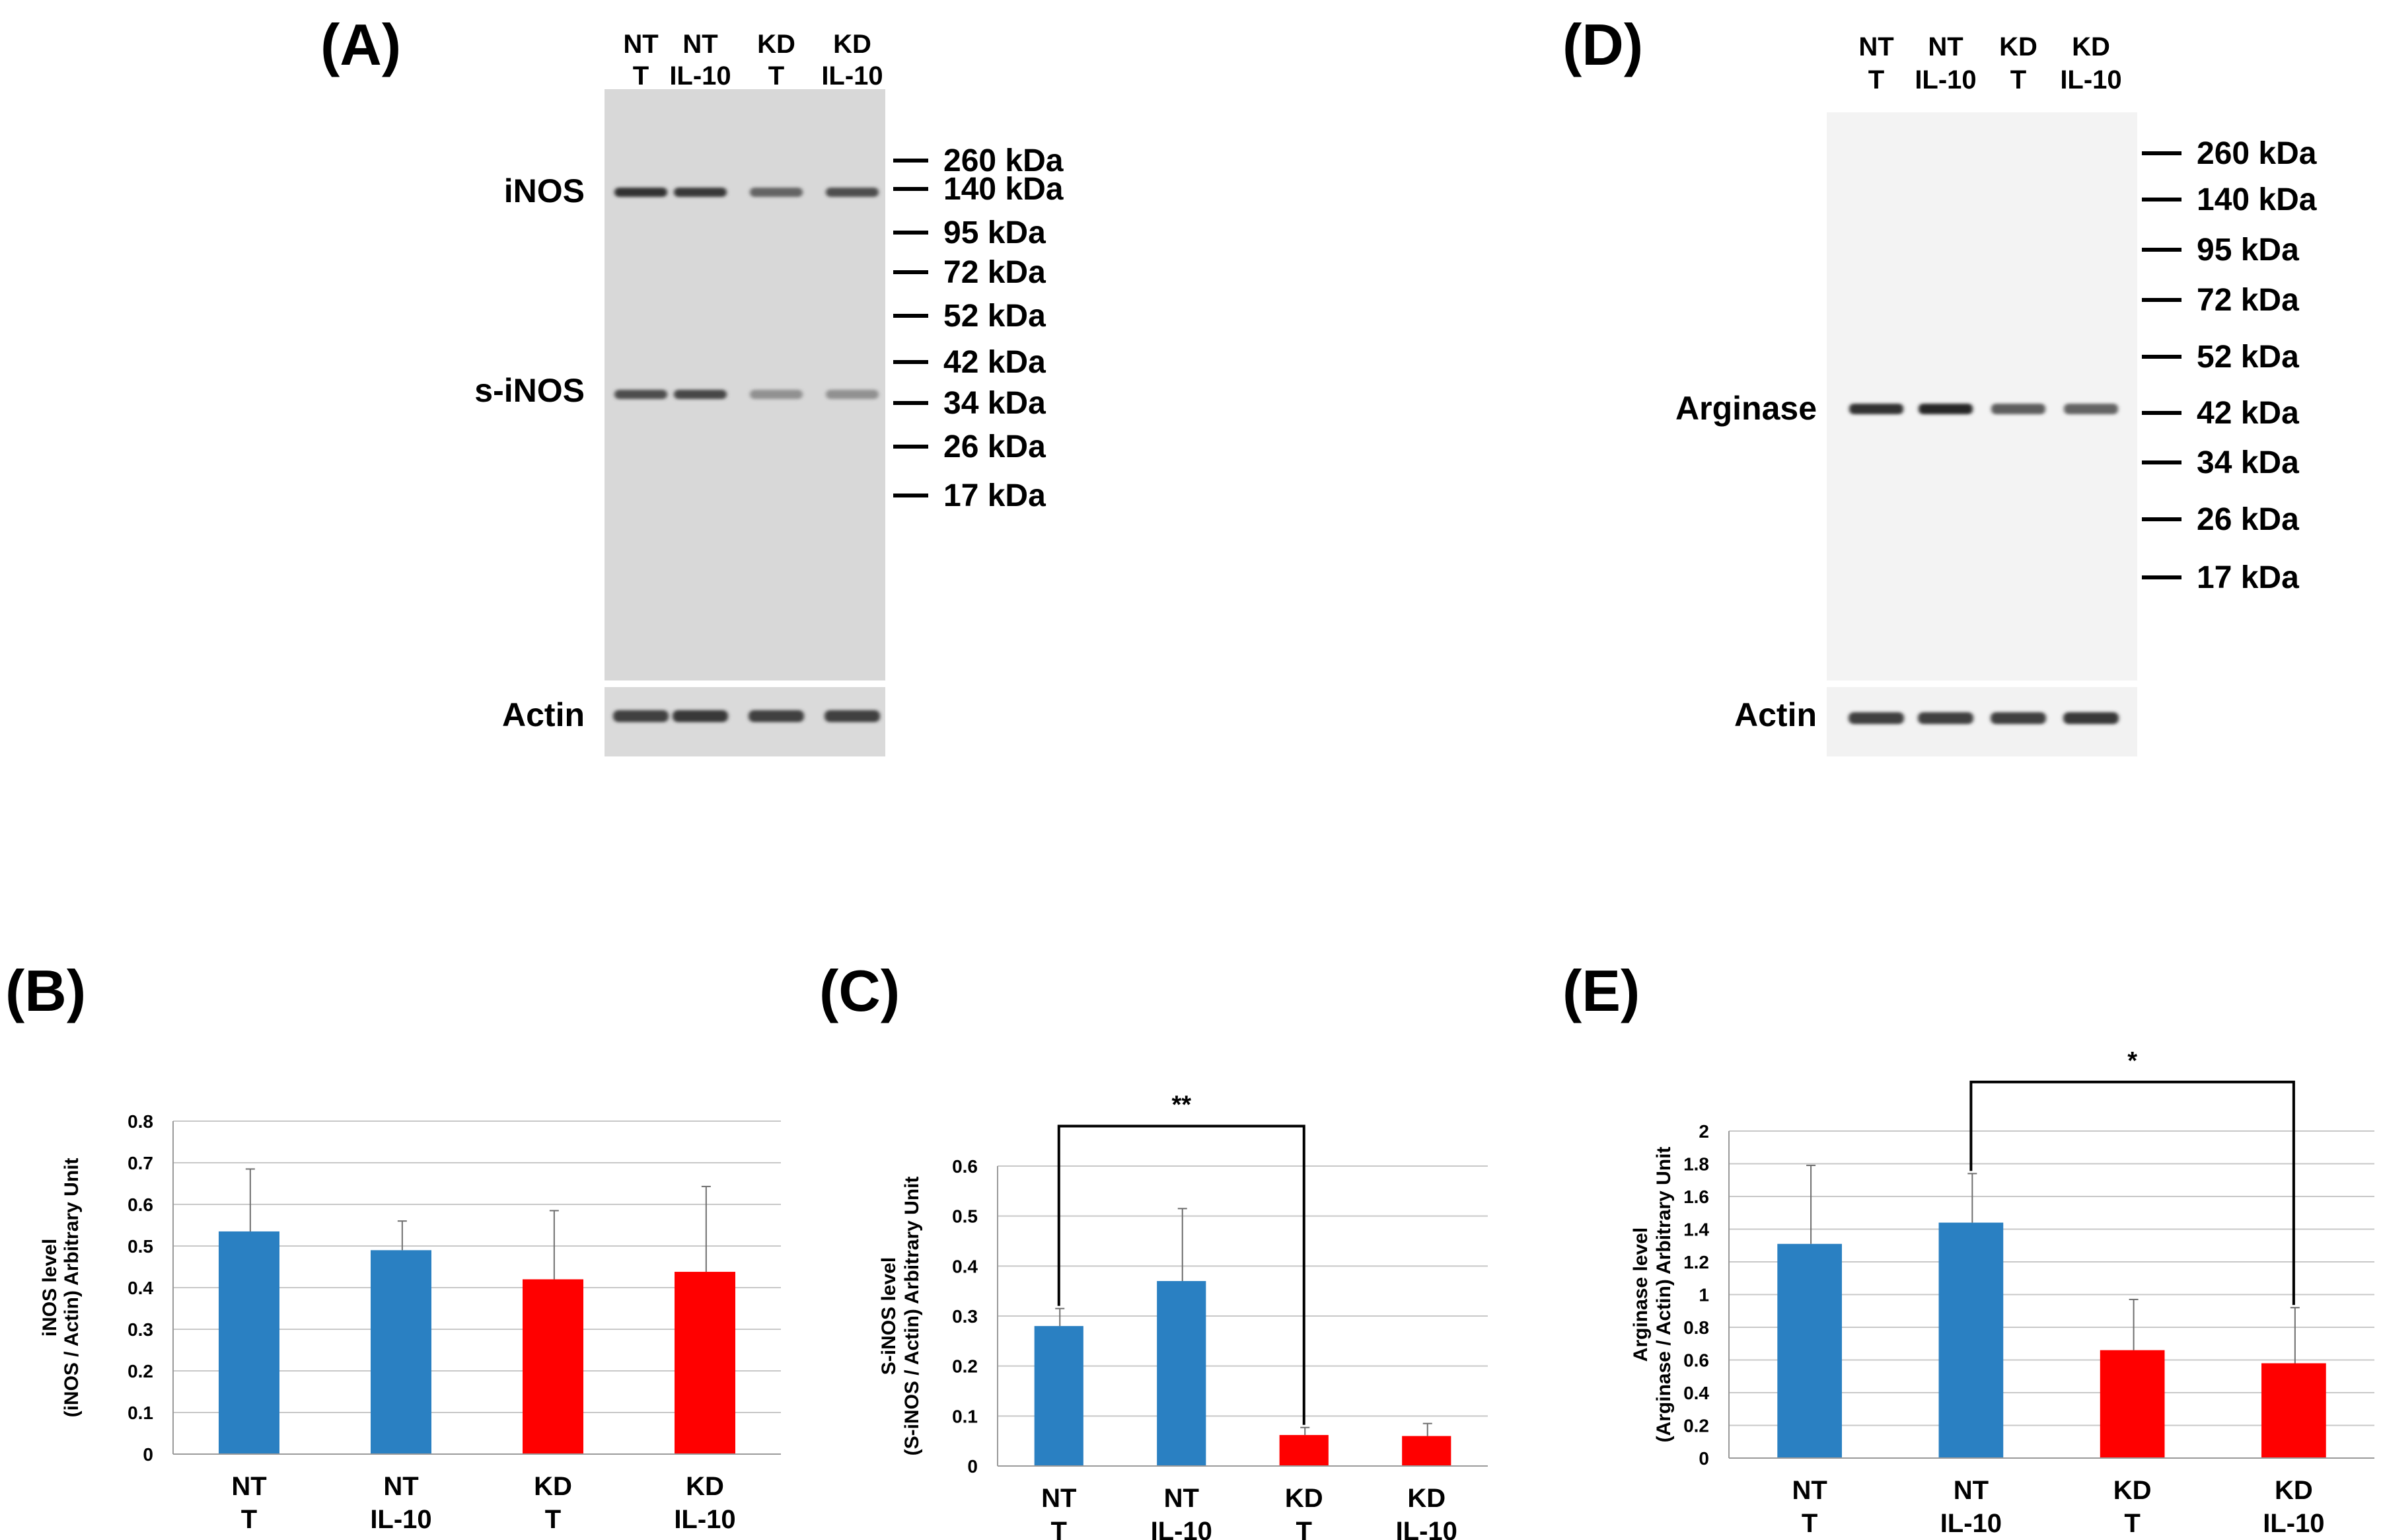 The image size is (2383, 1540). I want to click on marker-label: 72 kDa, so click(2248, 300).